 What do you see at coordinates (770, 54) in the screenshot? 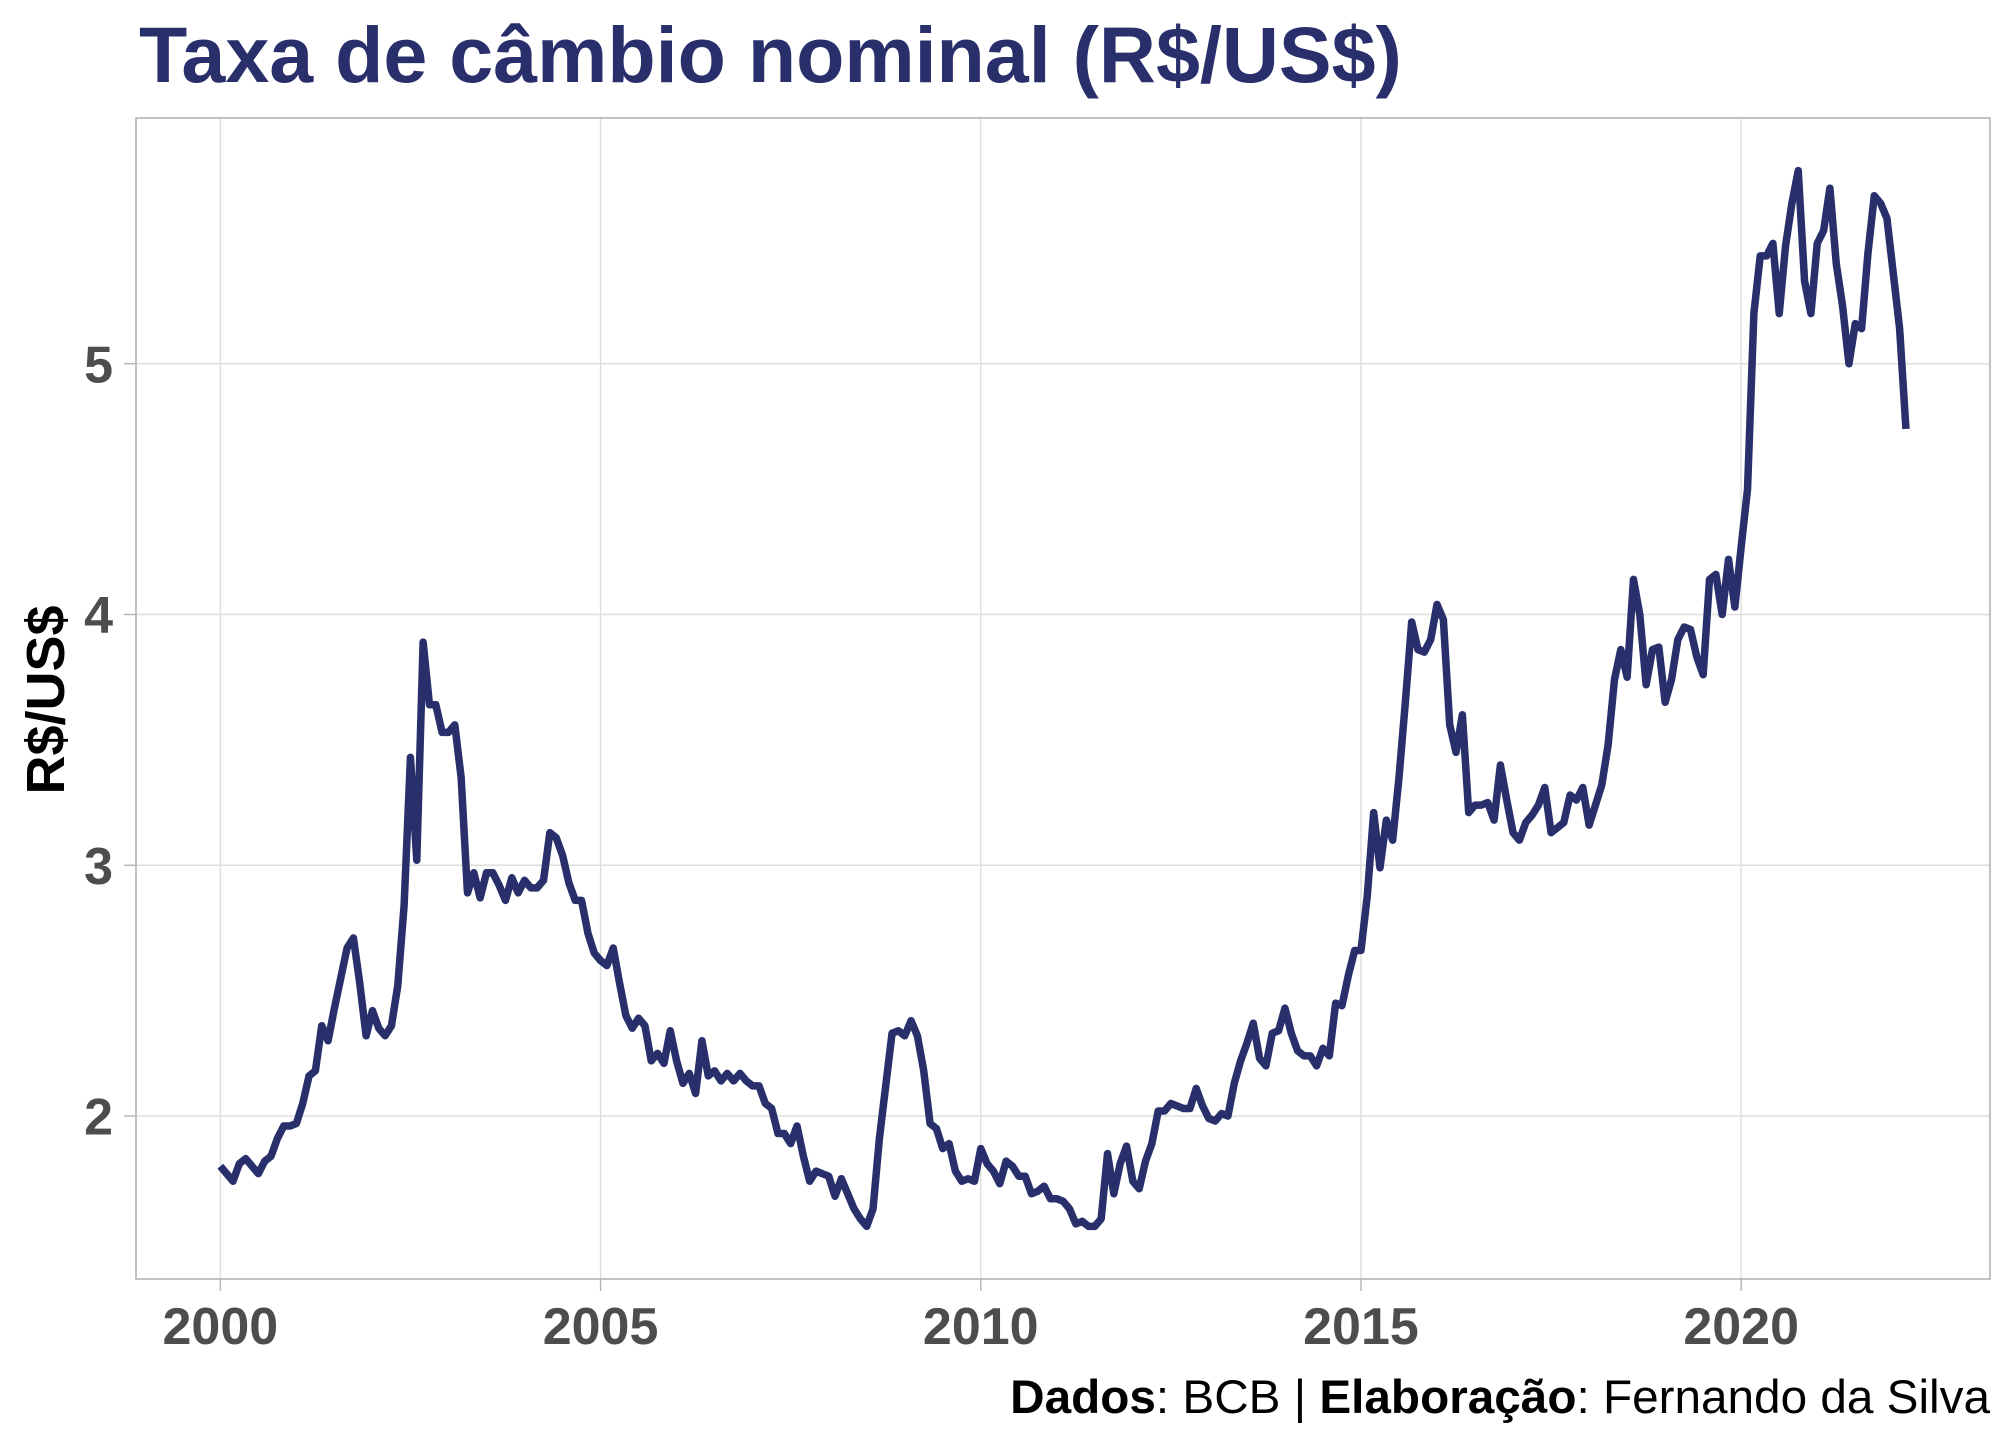
I see `chart-title: Taxa de câmbio nominal (R$/US$)` at bounding box center [770, 54].